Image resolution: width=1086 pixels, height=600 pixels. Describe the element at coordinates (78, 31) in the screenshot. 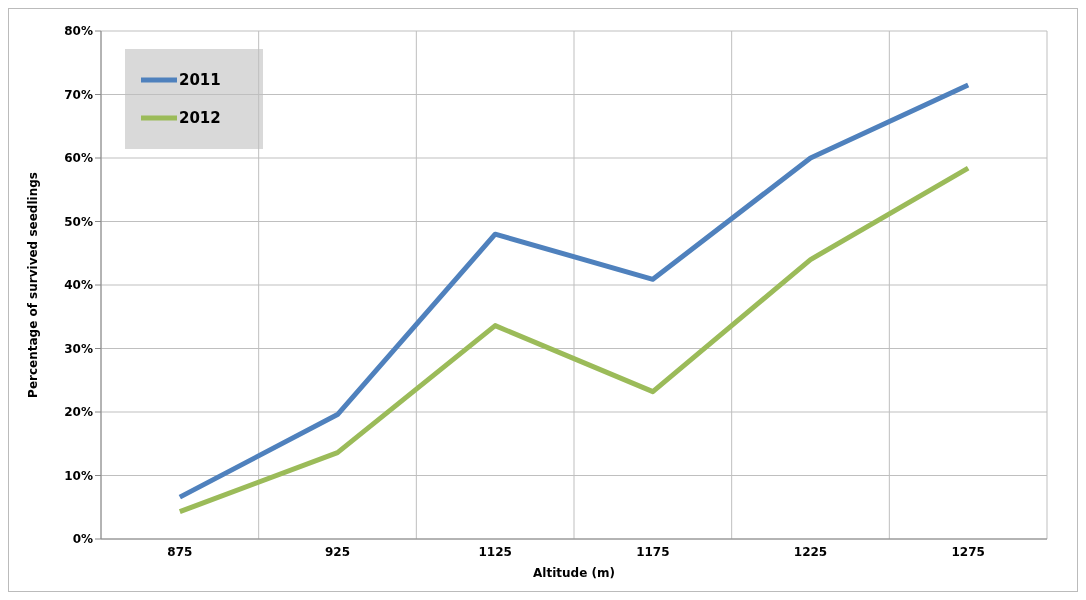

I see `y-tick-label: 80%` at that location.